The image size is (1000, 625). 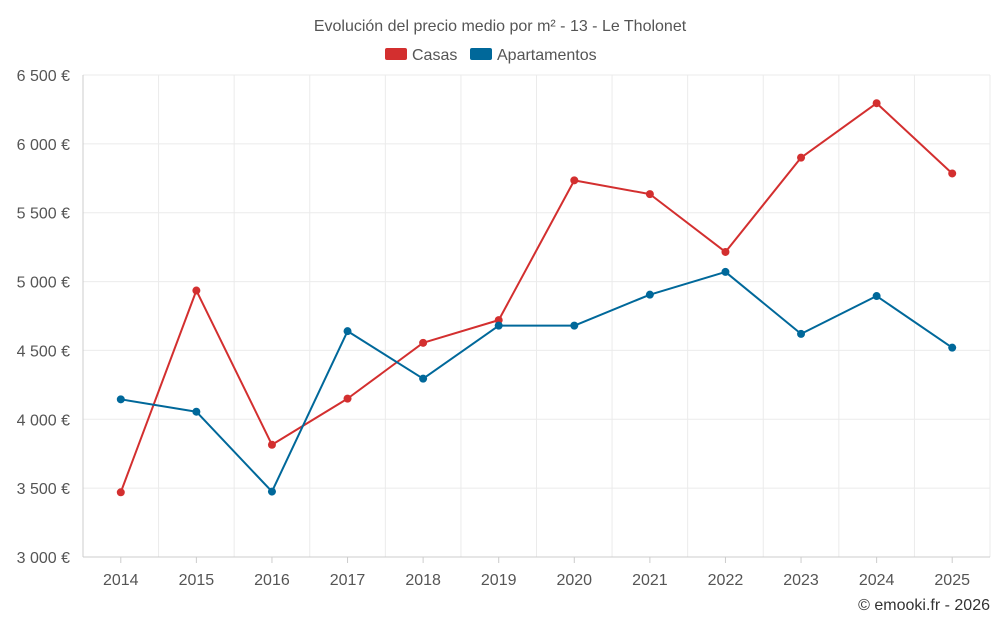 What do you see at coordinates (650, 580) in the screenshot?
I see `x-tick-label: 2021` at bounding box center [650, 580].